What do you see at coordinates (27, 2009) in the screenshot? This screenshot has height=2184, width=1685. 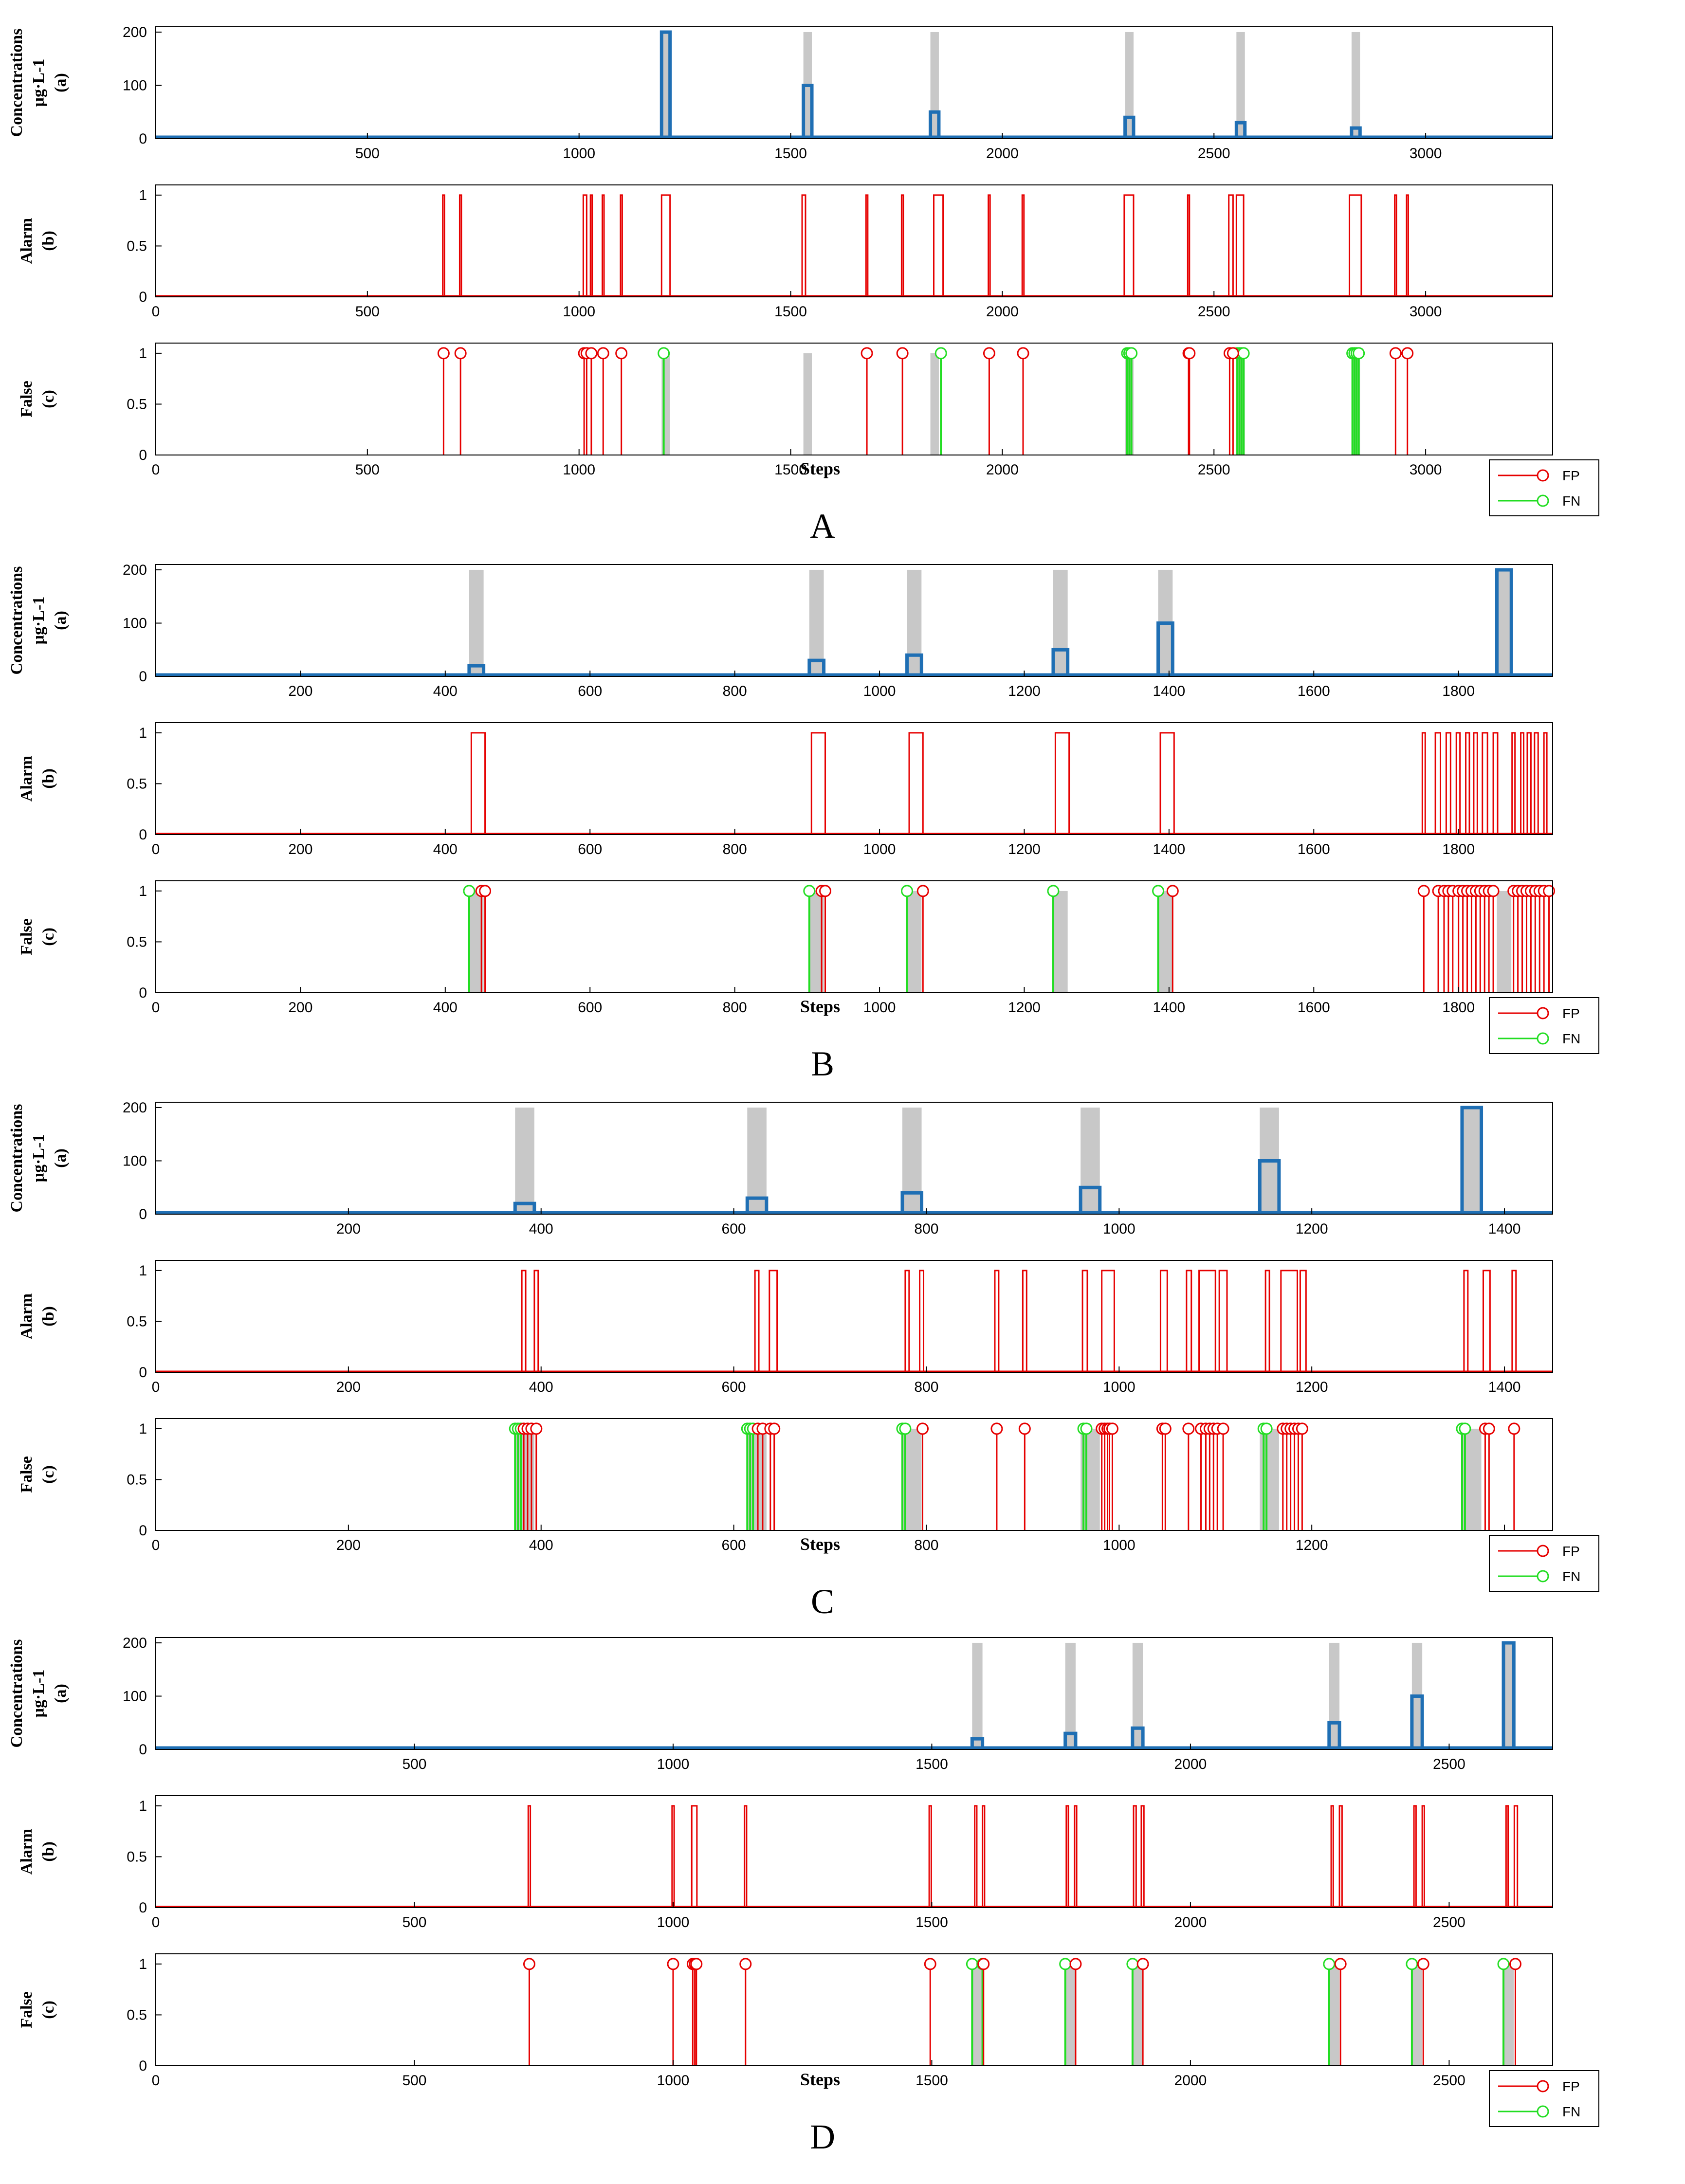 I see `y-axis-label: False` at bounding box center [27, 2009].